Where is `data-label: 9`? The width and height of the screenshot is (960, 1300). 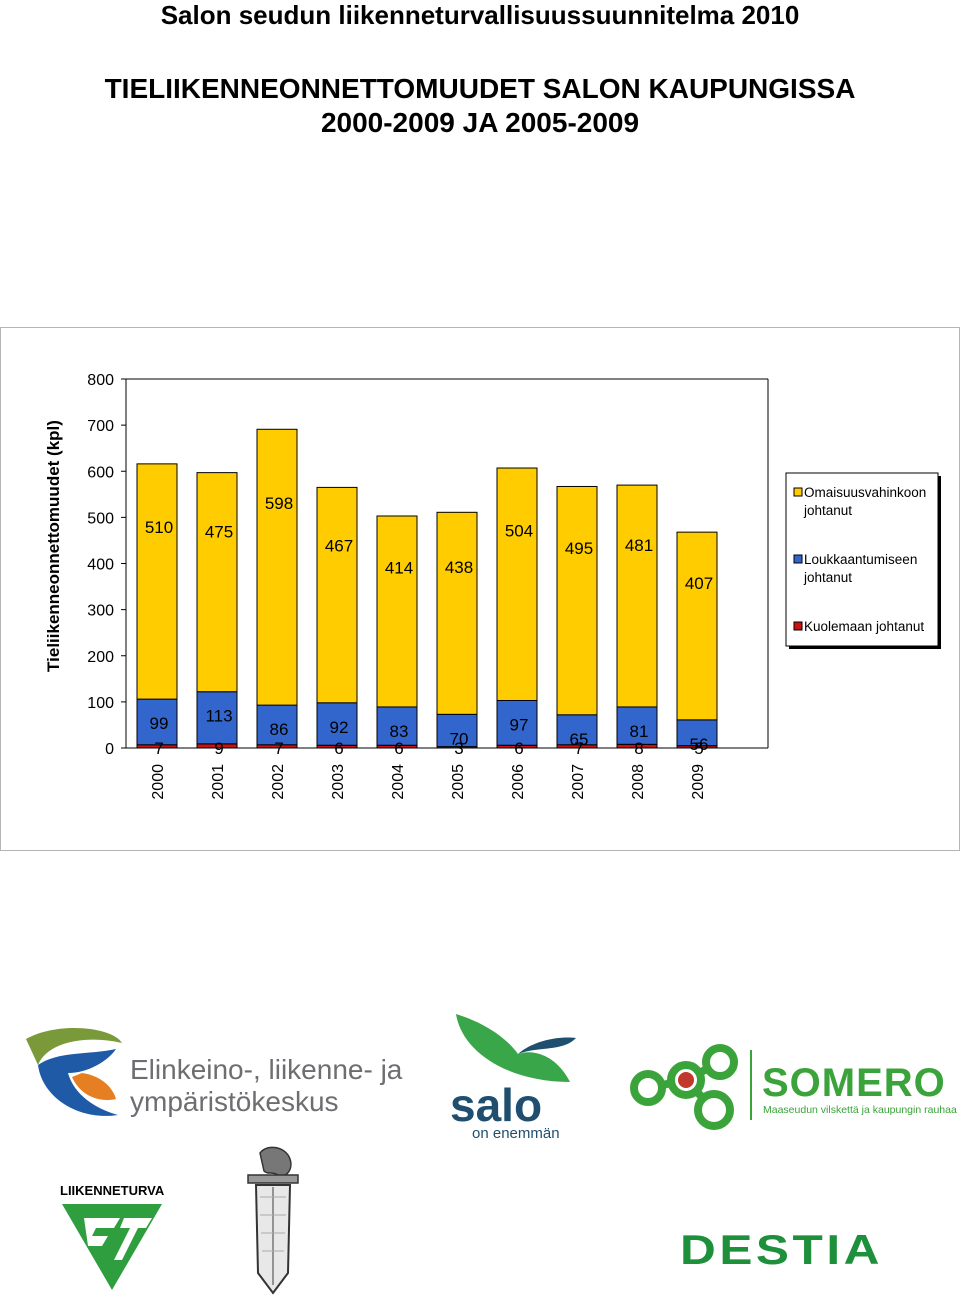 data-label: 9 is located at coordinates (218, 748).